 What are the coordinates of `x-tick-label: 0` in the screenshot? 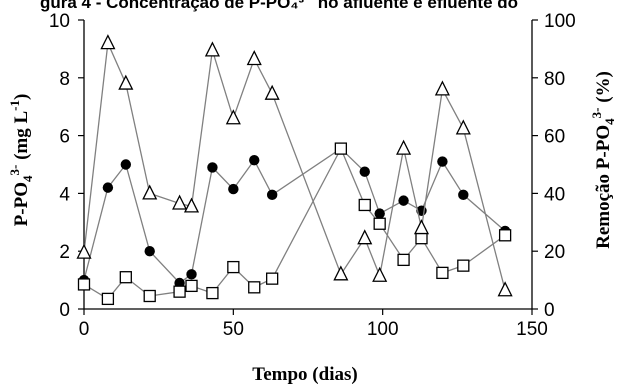 It's located at (84, 329).